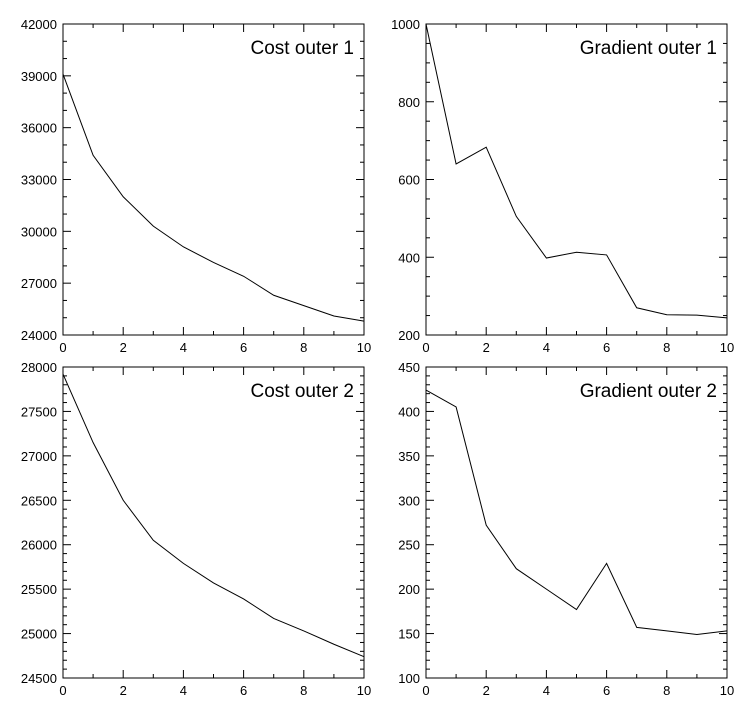  I want to click on y-tick-label: 26000, so click(39, 545).